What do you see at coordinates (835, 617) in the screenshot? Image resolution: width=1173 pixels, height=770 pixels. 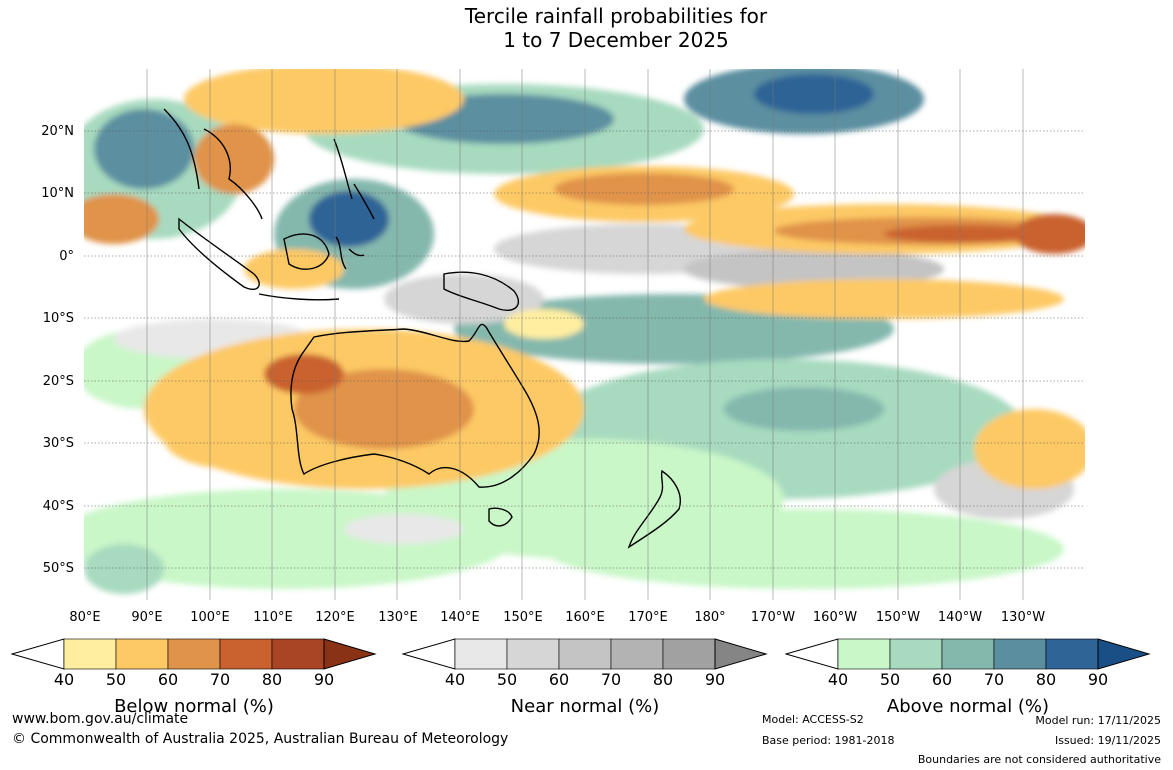 I see `lon-label: 160°W` at bounding box center [835, 617].